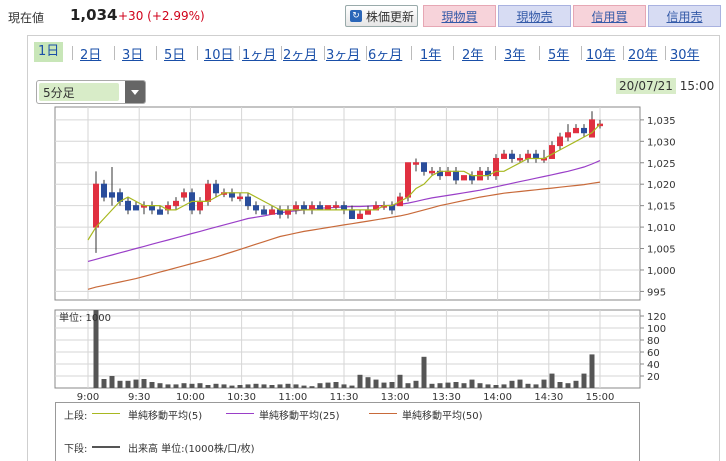 Image resolution: width=726 pixels, height=461 pixels. What do you see at coordinates (389, 17) in the screenshot?
I see `refresh-price-label: 株価更新` at bounding box center [389, 17].